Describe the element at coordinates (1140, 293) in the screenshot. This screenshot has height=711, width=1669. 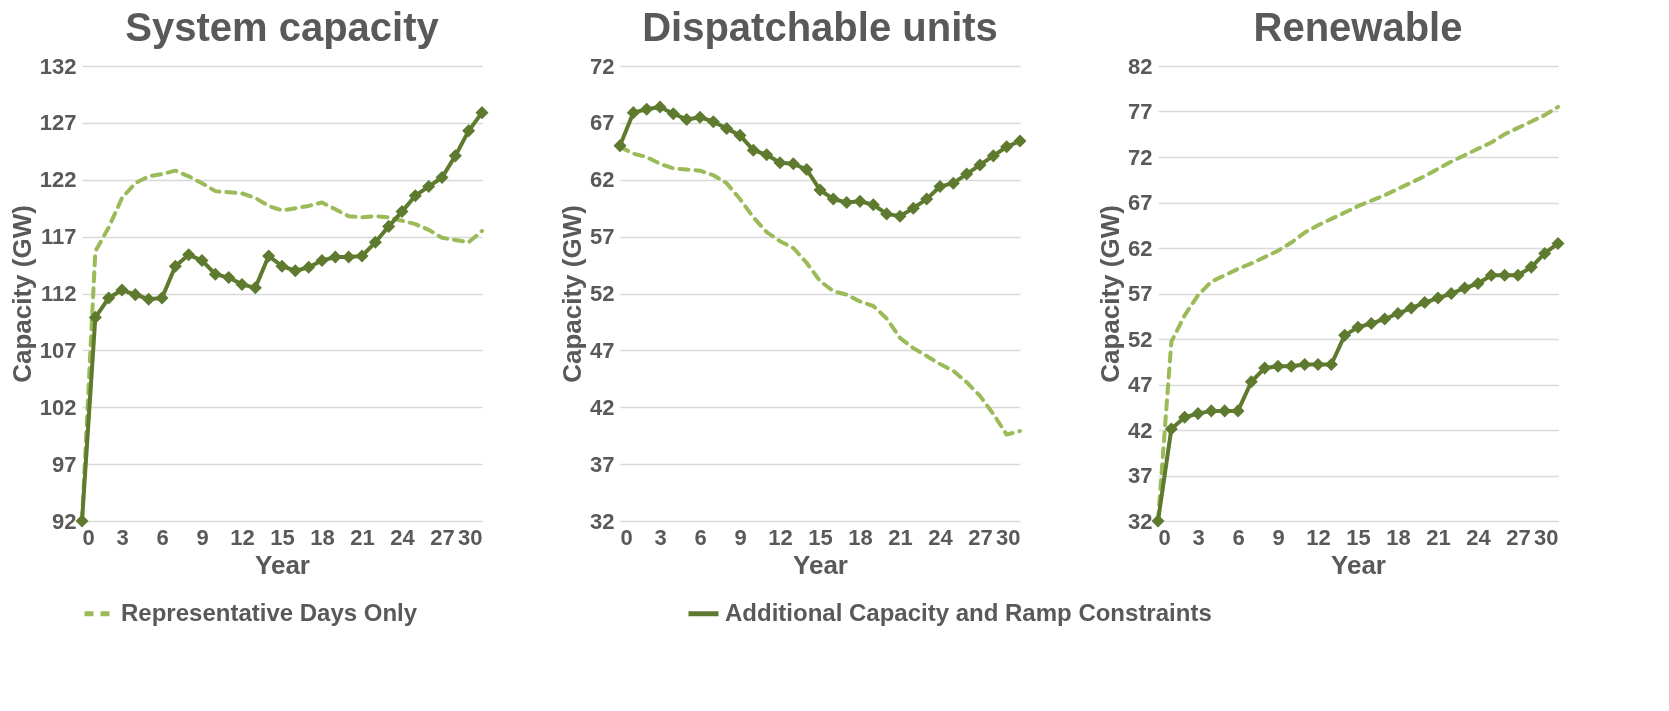
I see `y-tick-label: 57` at that location.